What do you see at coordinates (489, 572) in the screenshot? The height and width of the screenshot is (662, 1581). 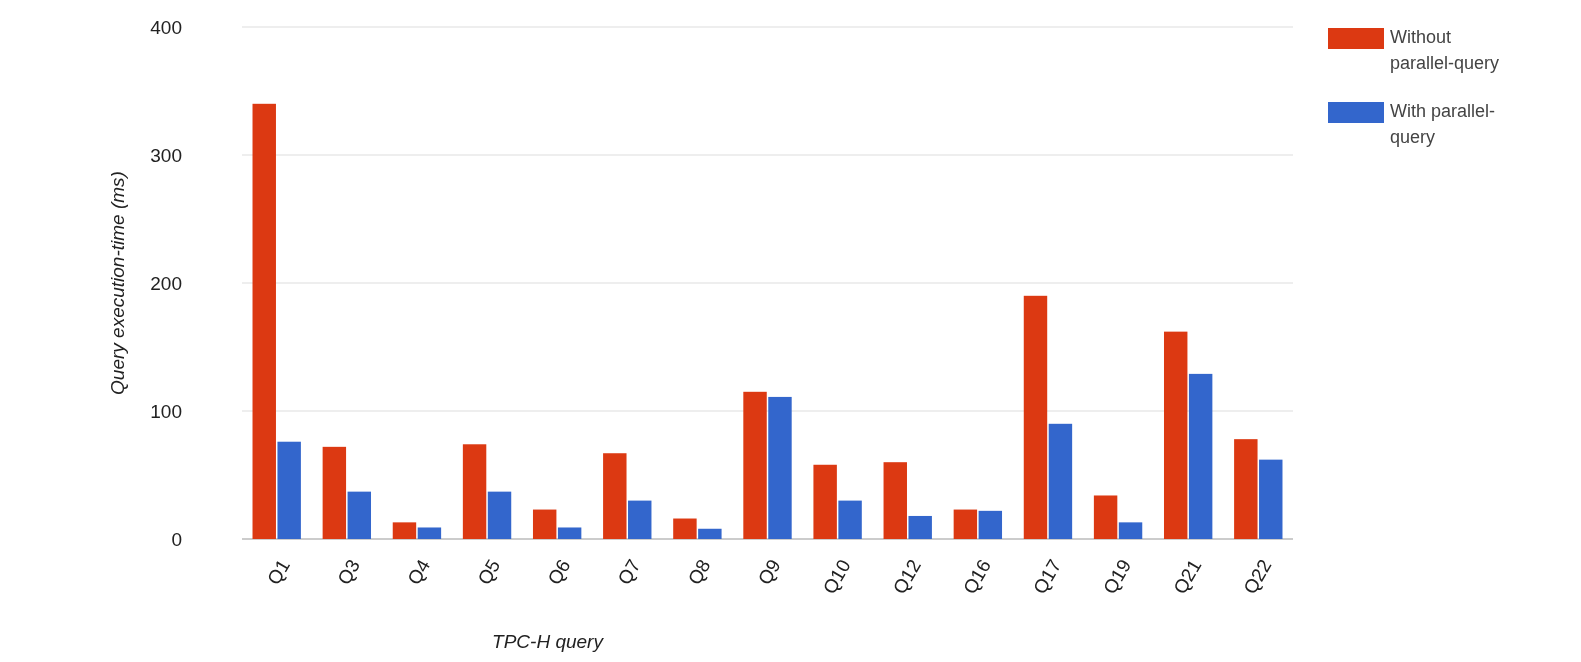 I see `x-tick-label: Q5` at bounding box center [489, 572].